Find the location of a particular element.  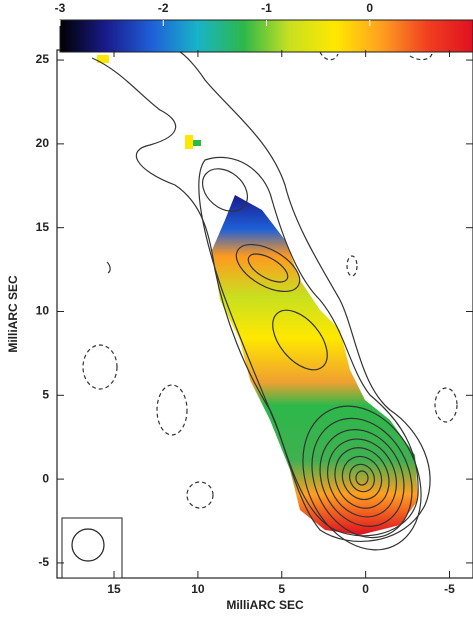

x-tick-label: 5 is located at coordinates (281, 589).